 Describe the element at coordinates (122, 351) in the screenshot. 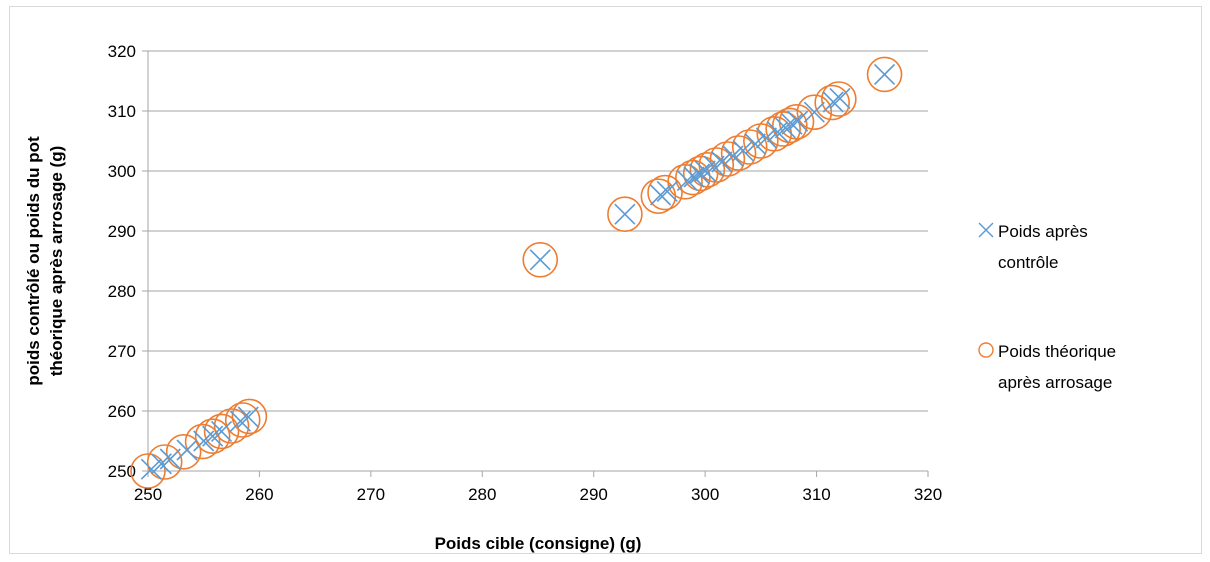

I see `y-tick-label: 270` at that location.